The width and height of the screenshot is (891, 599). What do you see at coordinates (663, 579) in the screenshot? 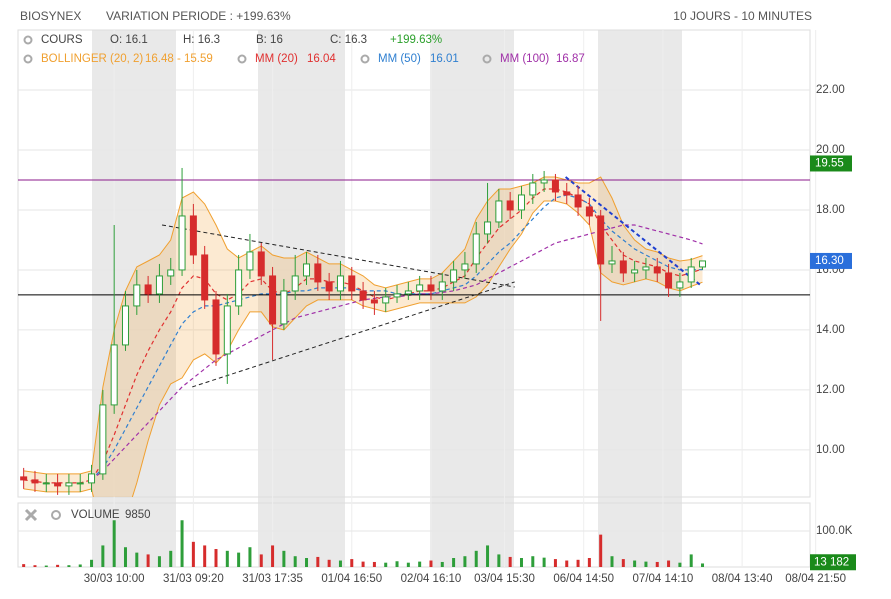
I see `x-tick-label: 07/04 14:10` at bounding box center [663, 579].